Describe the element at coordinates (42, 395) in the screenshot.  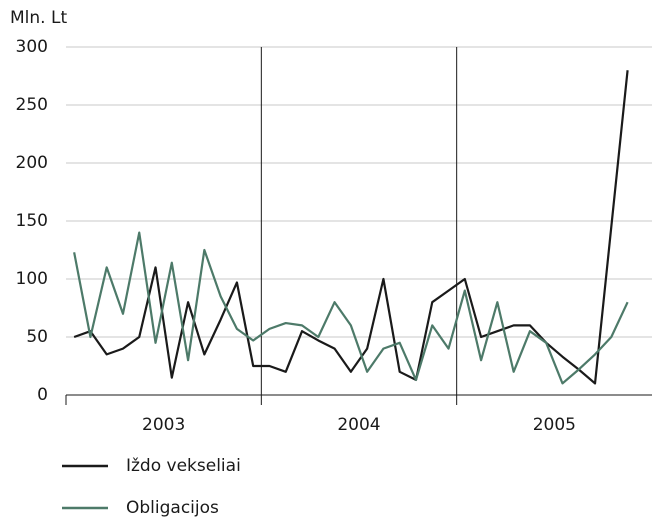
I see `y-tick-label: 0` at that location.